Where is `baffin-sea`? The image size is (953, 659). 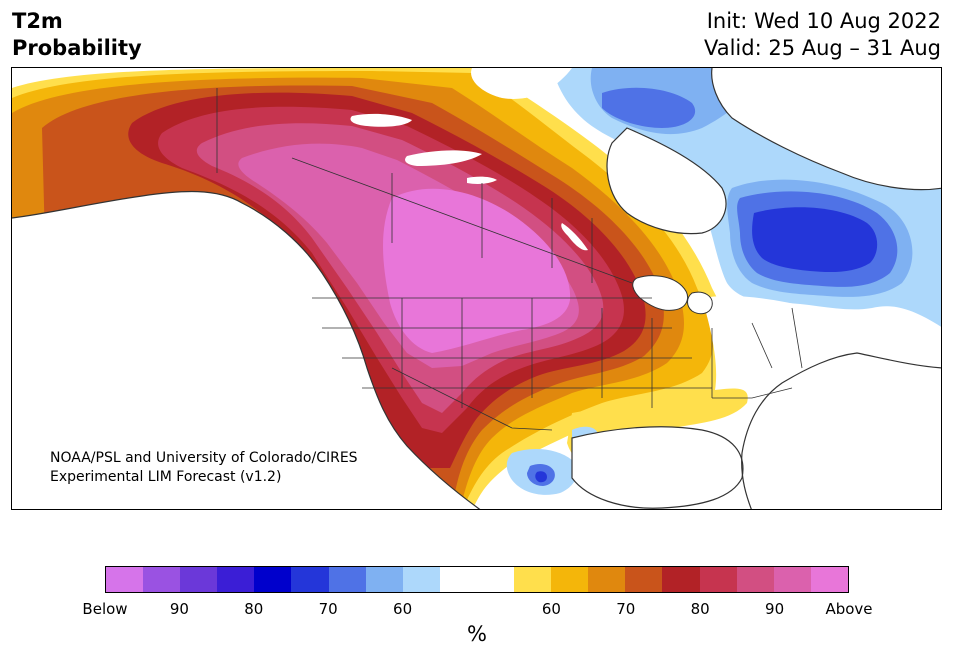
baffin-sea is located at coordinates (826, 129).